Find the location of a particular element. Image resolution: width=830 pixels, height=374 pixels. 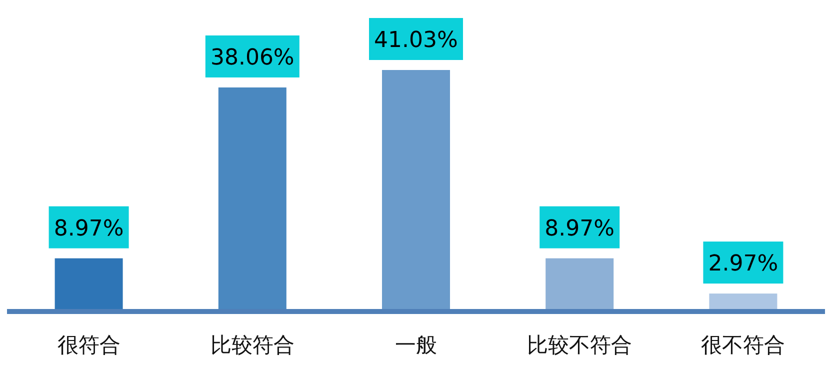

data-label: 2.97% is located at coordinates (743, 264).